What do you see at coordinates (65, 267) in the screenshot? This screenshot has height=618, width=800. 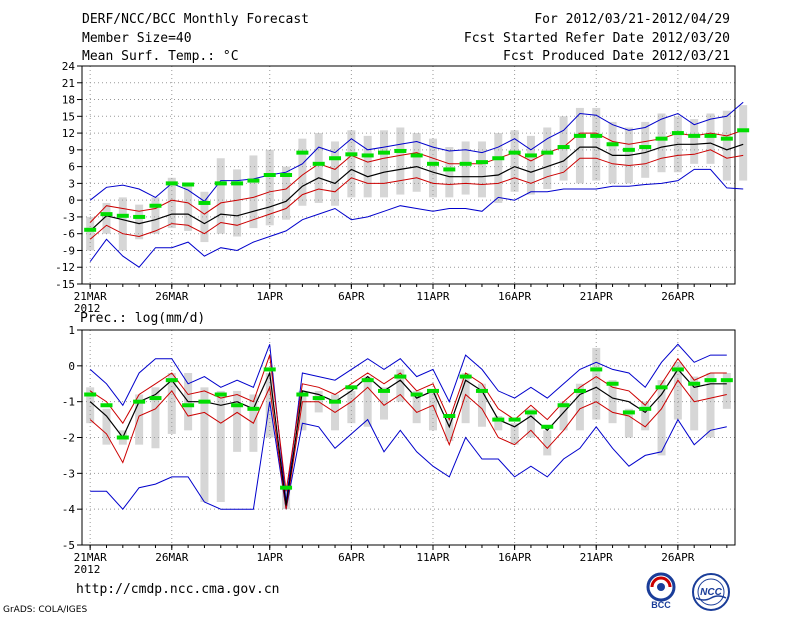 I see `y-tick-label: -12` at bounding box center [65, 267].